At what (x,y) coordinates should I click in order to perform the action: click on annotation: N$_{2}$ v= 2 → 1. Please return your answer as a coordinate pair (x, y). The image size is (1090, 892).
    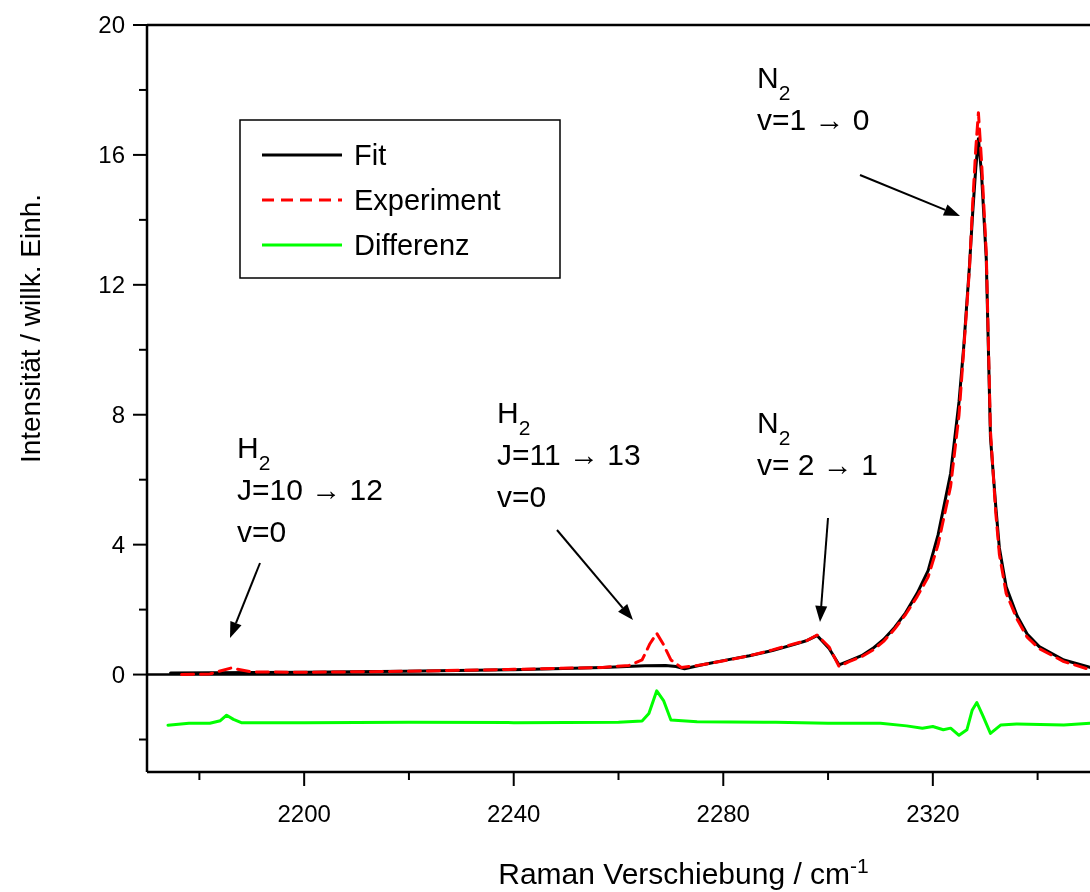
    Looking at the image, I should click on (817, 443).